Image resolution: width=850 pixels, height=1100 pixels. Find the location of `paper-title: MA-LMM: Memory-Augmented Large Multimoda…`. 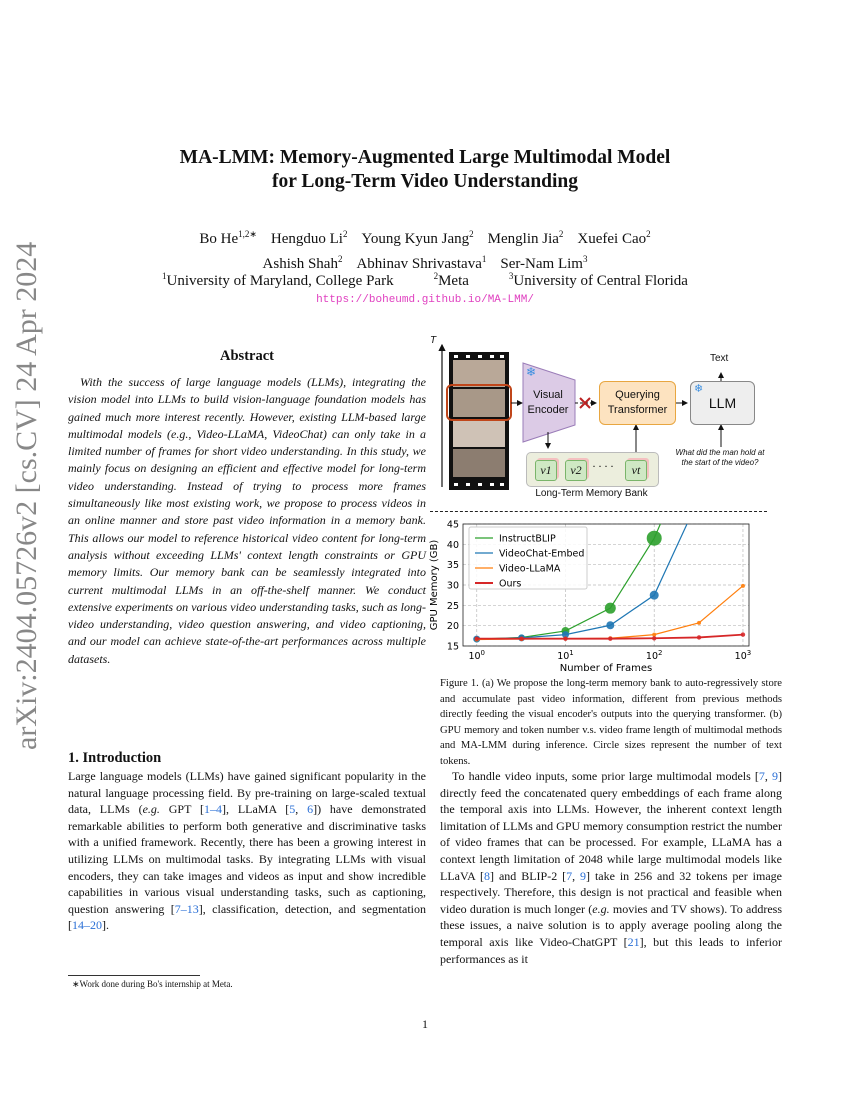

paper-title: MA-LMM: Memory-Augmented Large Multimoda… is located at coordinates (425, 170).